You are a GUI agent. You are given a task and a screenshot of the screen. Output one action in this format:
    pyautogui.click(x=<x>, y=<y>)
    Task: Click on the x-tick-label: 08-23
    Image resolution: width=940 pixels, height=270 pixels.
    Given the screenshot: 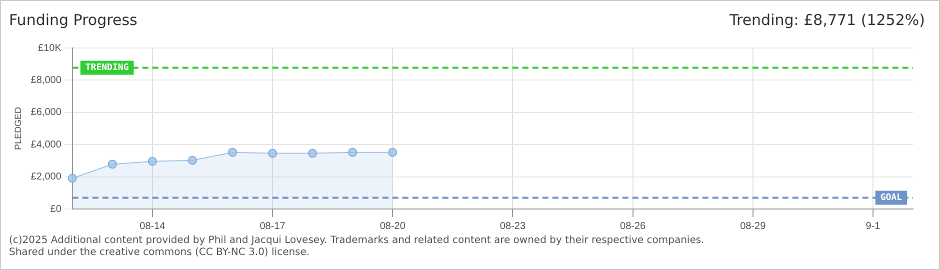 What is the action you would take?
    pyautogui.click(x=513, y=226)
    